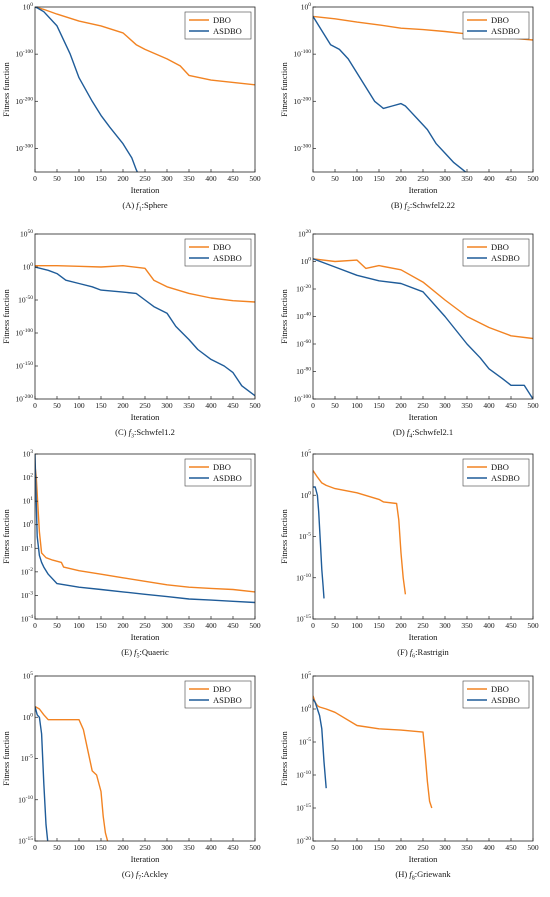 Image resolution: width=550 pixels, height=897 pixels. What do you see at coordinates (304, 234) in the screenshot?
I see `y-tick-label: 10²⁰` at bounding box center [304, 234].